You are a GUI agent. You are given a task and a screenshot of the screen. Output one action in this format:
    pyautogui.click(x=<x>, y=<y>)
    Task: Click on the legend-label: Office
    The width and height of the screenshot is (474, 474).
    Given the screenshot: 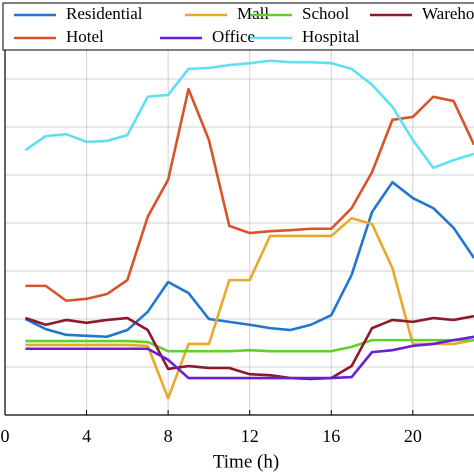 What is the action you would take?
    pyautogui.click(x=233, y=36)
    